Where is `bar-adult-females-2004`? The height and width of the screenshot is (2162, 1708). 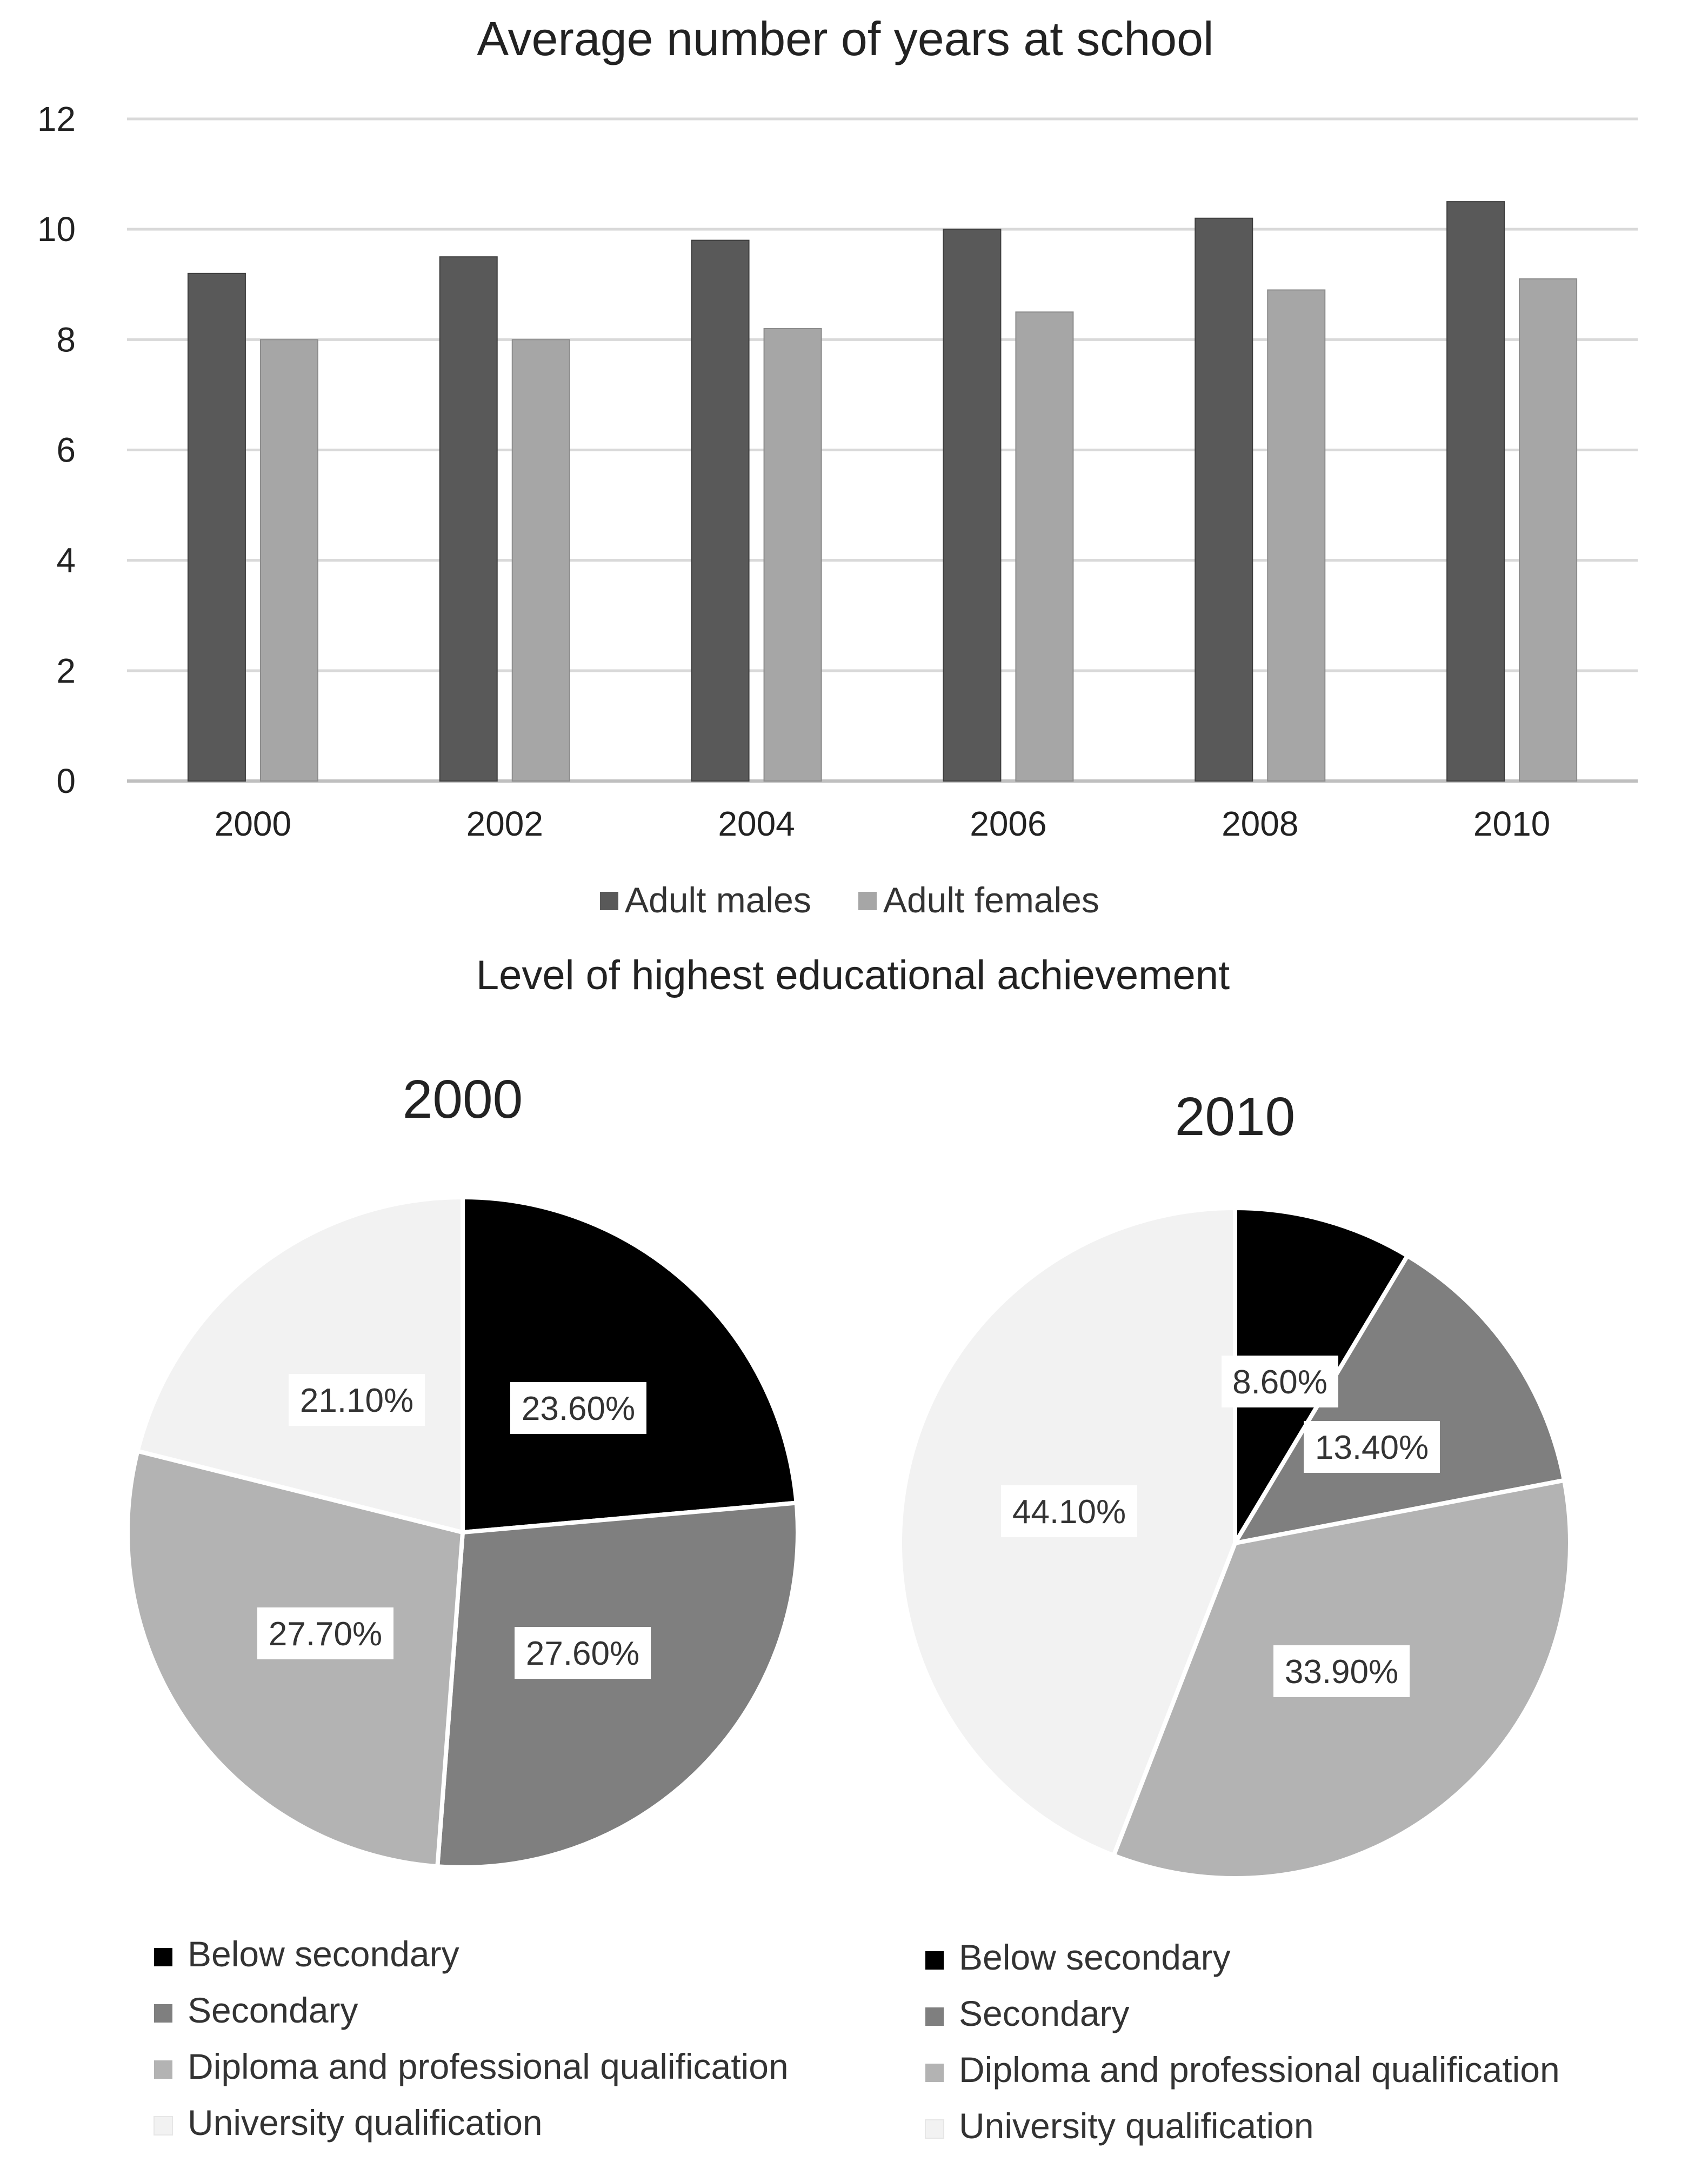 bar-adult-females-2004 is located at coordinates (792, 555).